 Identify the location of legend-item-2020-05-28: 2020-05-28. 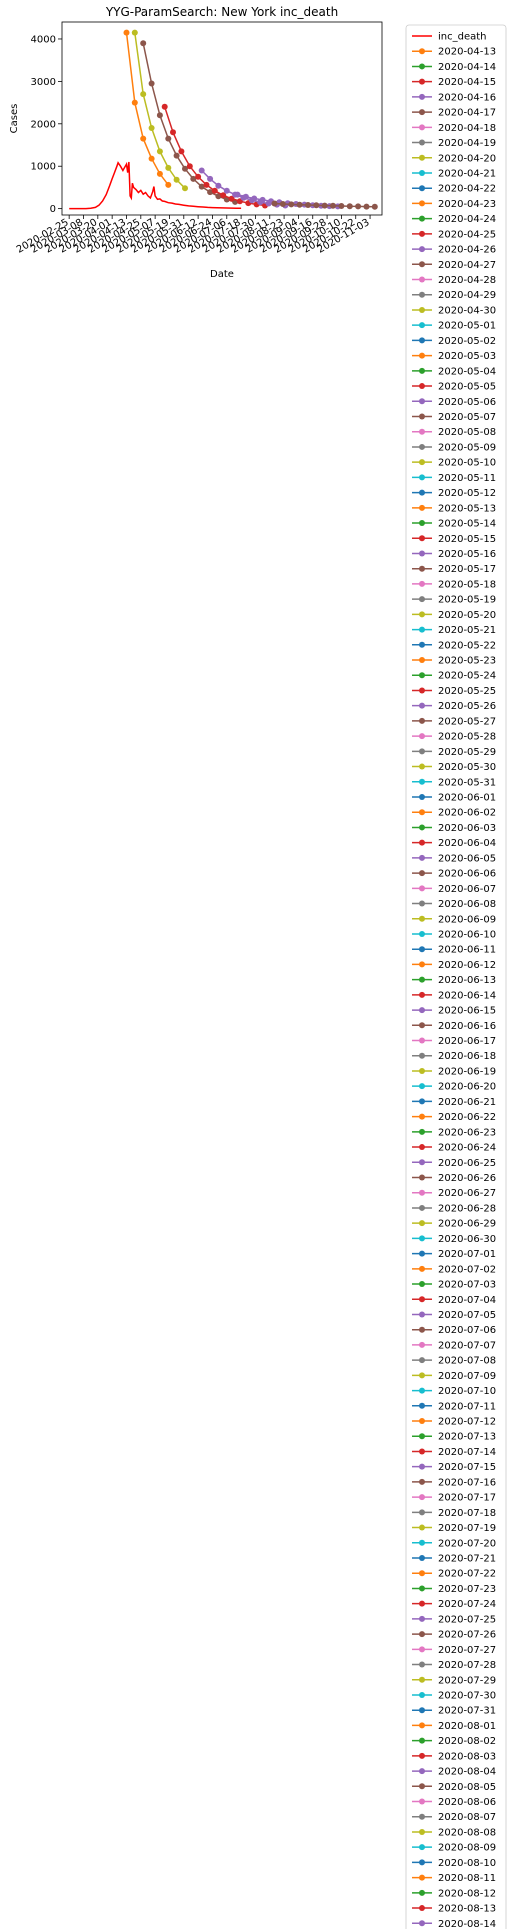
(454, 737).